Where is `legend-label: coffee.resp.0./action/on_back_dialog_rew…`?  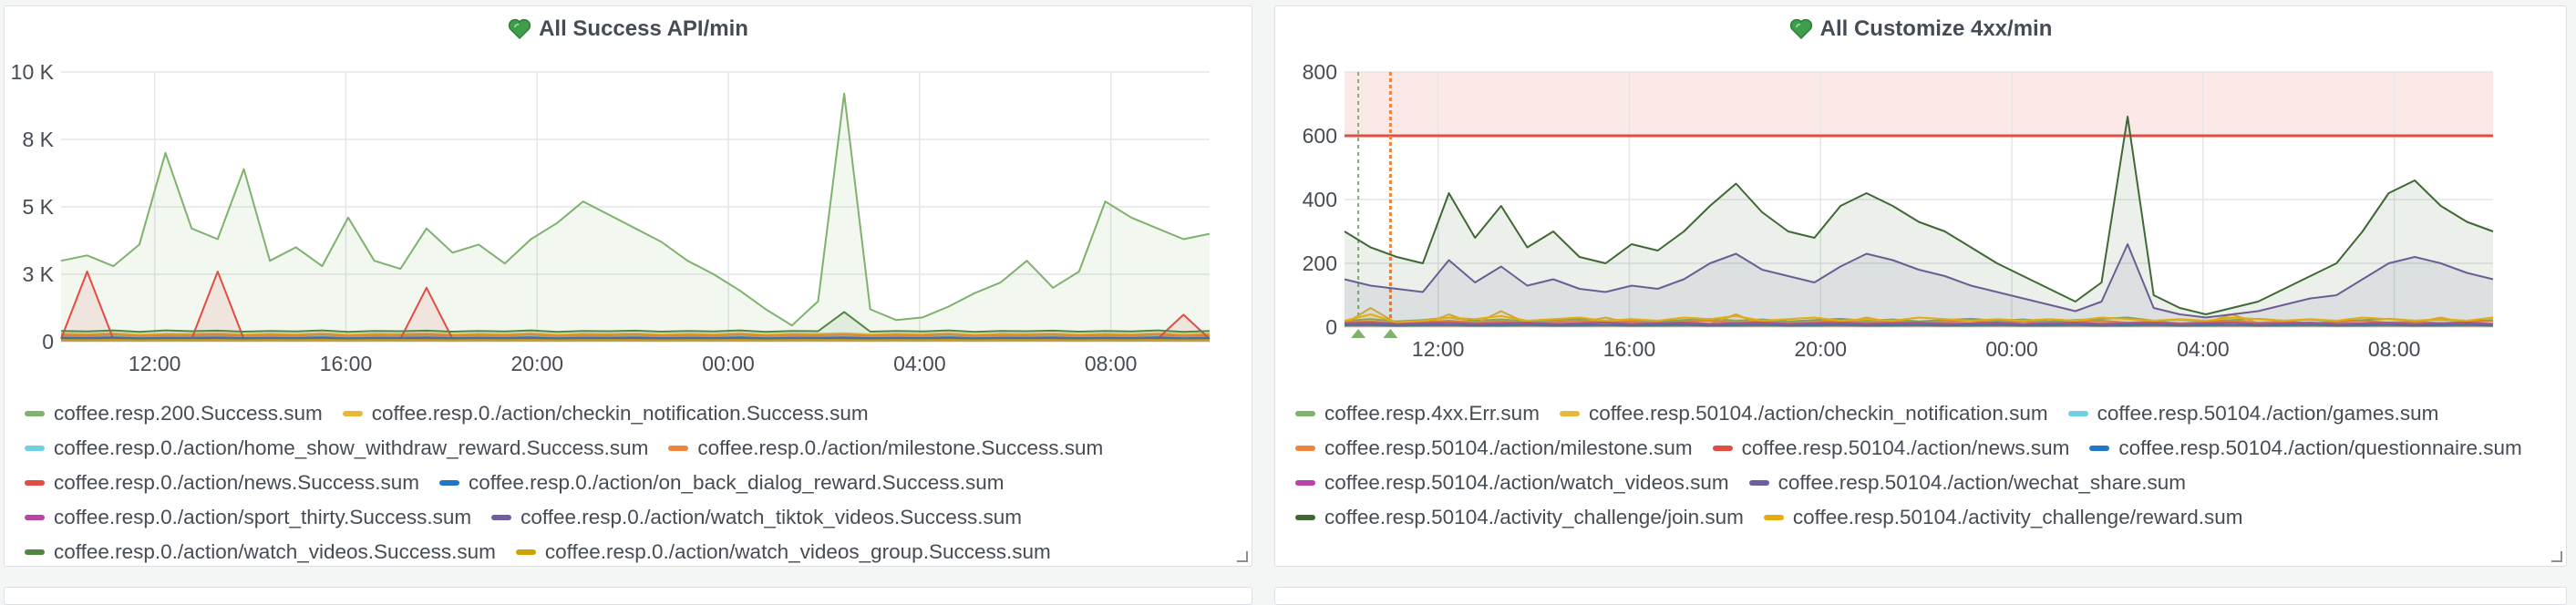 legend-label: coffee.resp.0./action/on_back_dialog_rew… is located at coordinates (736, 483).